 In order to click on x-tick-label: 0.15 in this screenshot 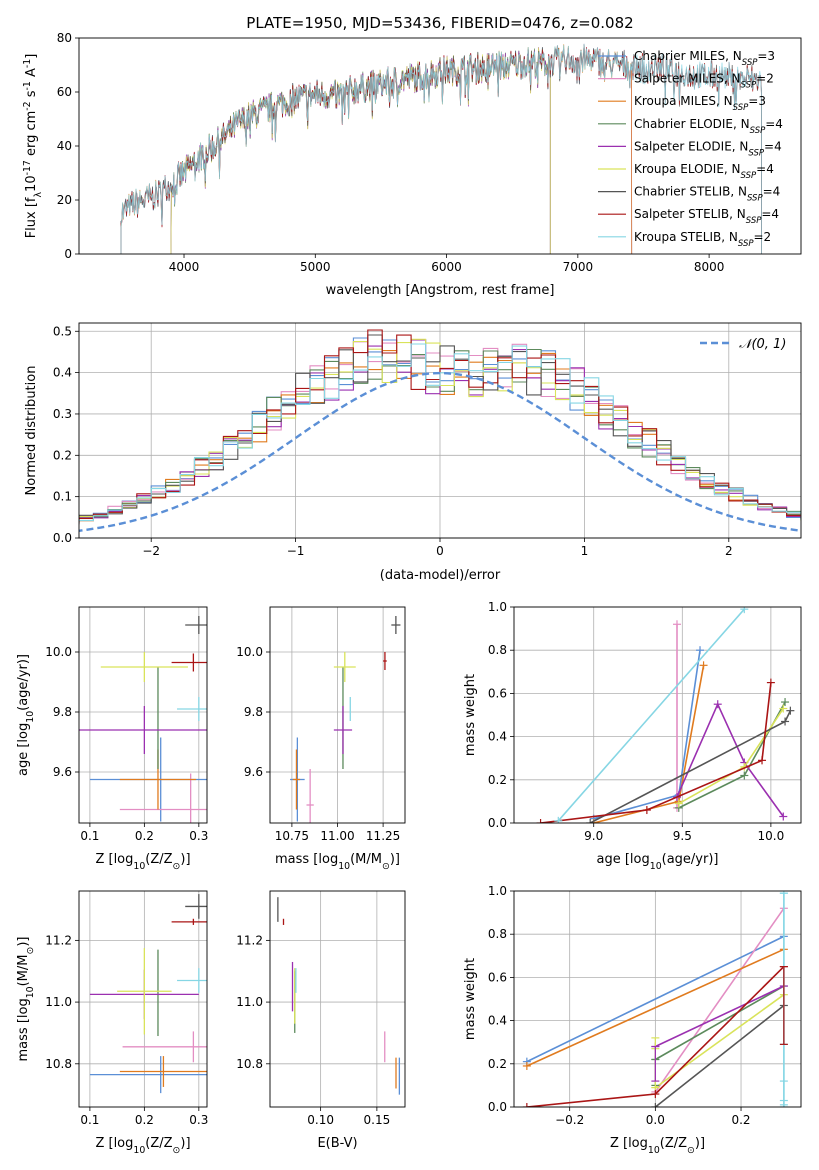, I will do `click(377, 1120)`.